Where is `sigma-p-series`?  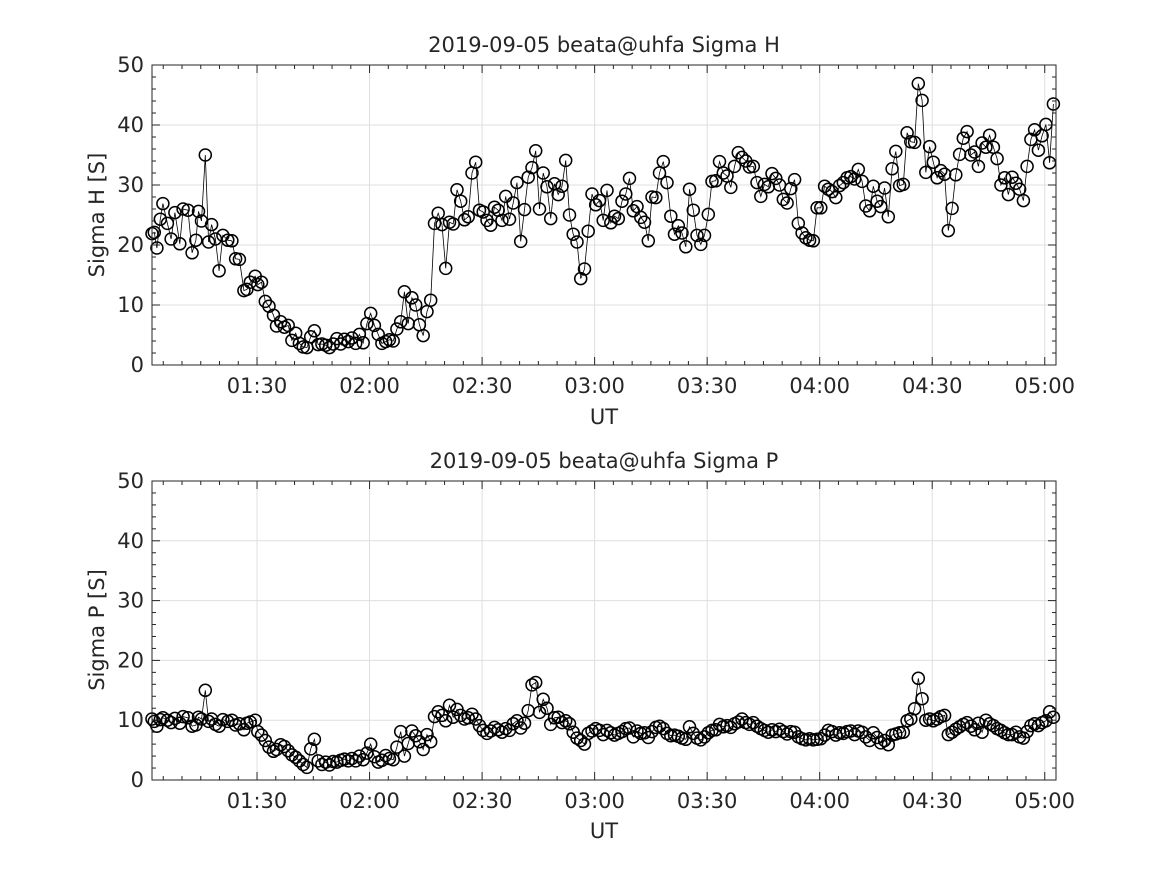
sigma-p-series is located at coordinates (603, 723).